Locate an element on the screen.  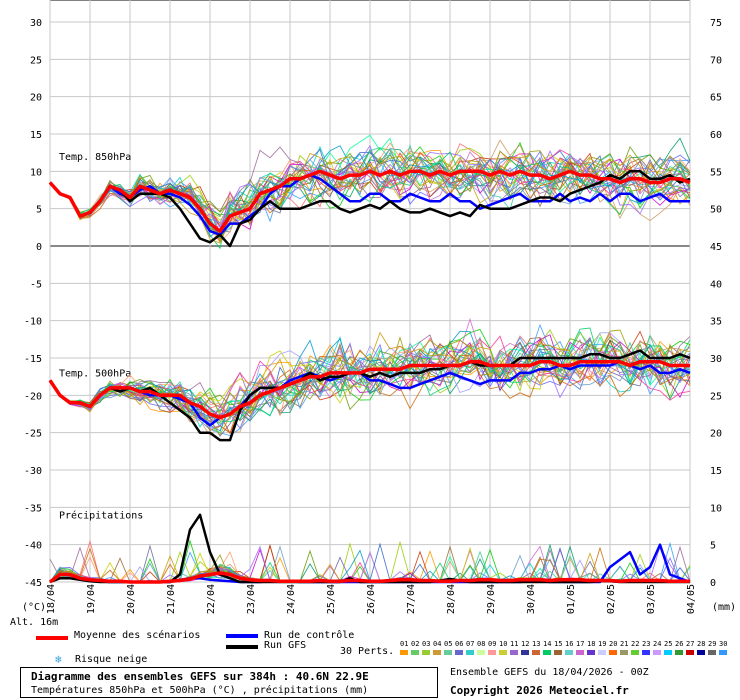
perturbation-number: 24 is located at coordinates (657, 644).